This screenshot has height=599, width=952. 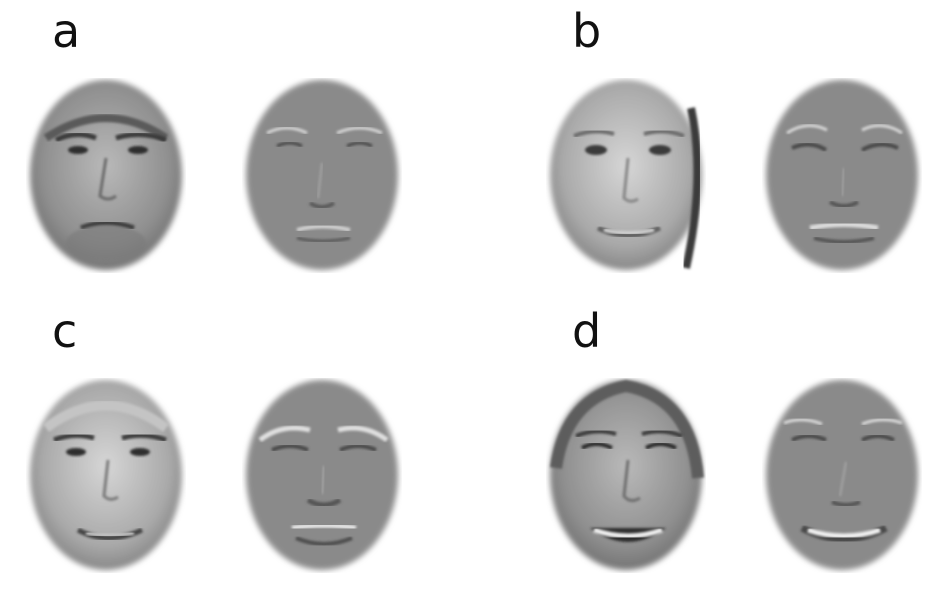 I want to click on face-photo-d, so click(x=626, y=475).